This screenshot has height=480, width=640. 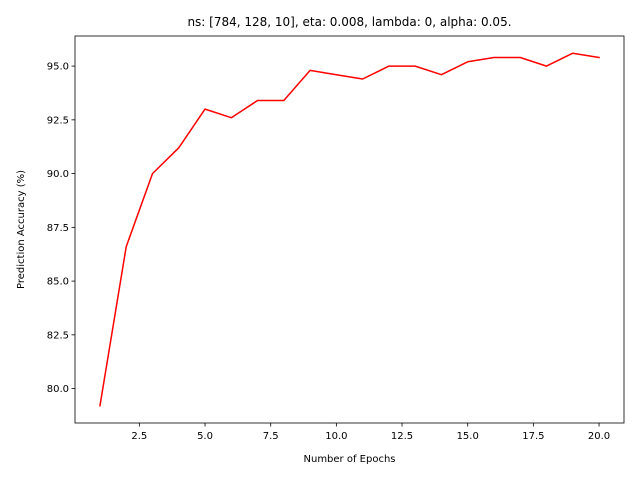 I want to click on y-tick-label: 80.0, so click(x=58, y=389).